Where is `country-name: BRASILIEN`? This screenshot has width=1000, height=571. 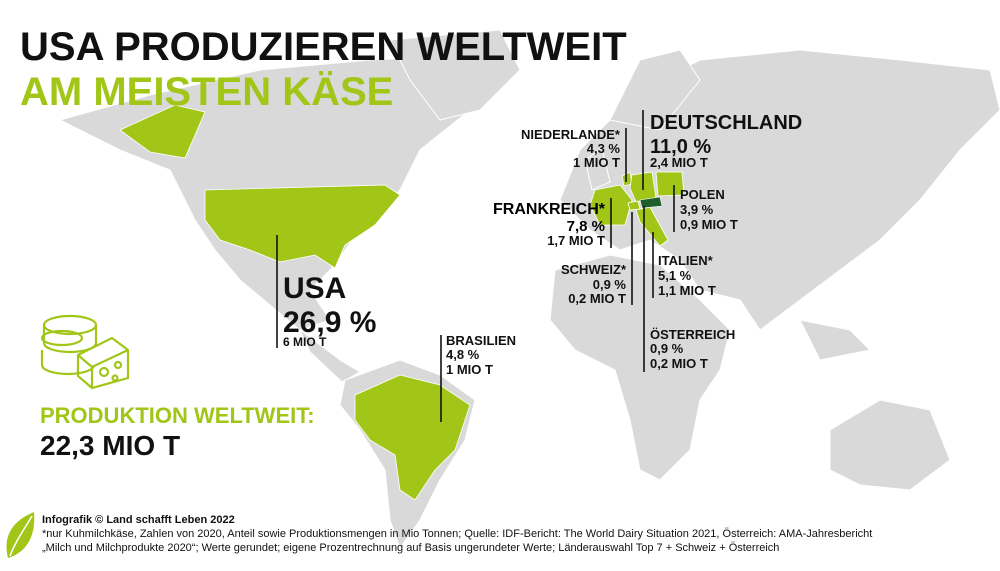
country-name: BRASILIEN is located at coordinates (481, 340).